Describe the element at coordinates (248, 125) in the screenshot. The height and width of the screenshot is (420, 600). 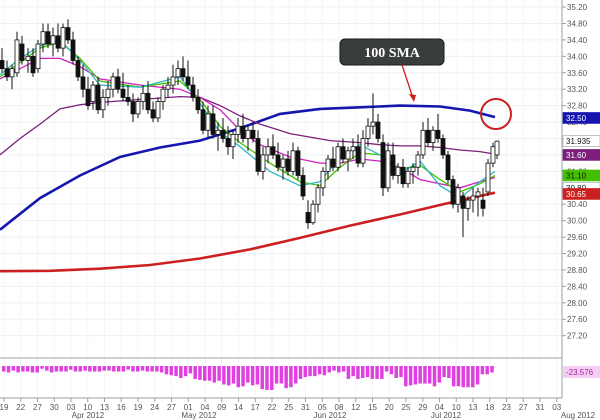
I see `ma-line` at that location.